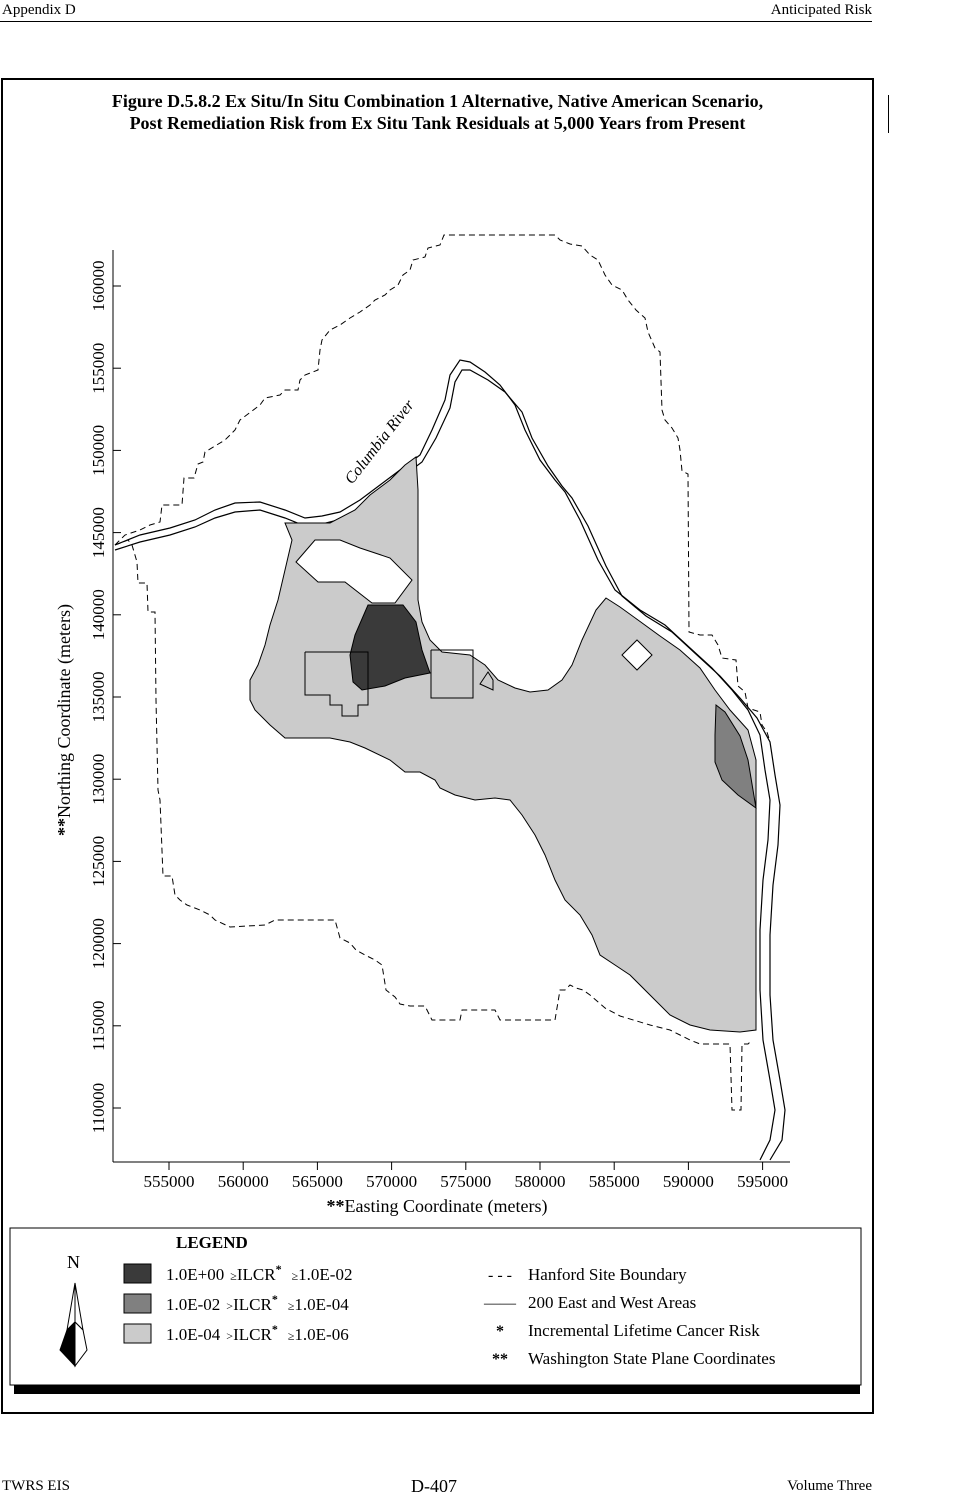 The height and width of the screenshot is (1500, 975). What do you see at coordinates (98, 450) in the screenshot?
I see `y-tick-label: 150000` at bounding box center [98, 450].